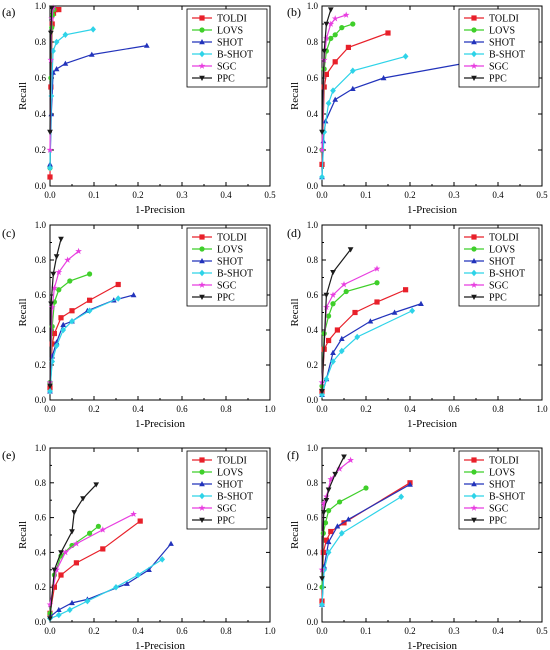 The width and height of the screenshot is (550, 650). I want to click on legend-label: PPC, so click(226, 521).